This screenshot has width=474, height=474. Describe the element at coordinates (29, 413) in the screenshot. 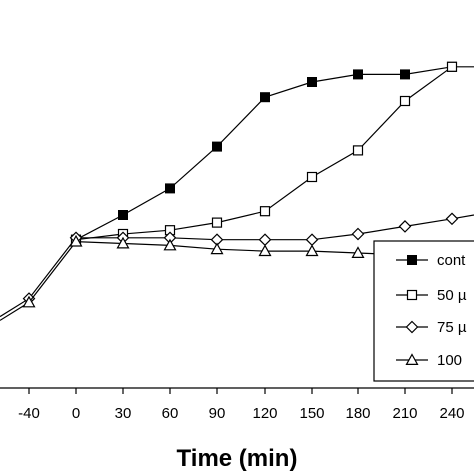

I see `x-tick-label: -40` at that location.